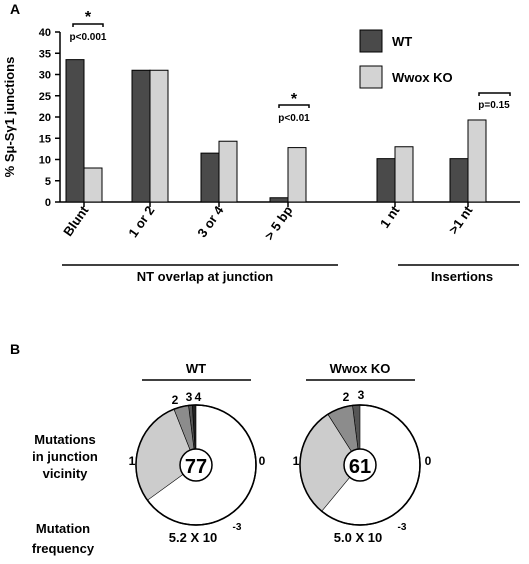 The height and width of the screenshot is (564, 529). I want to click on group-label-nt-overlap: NT overlap at junction, so click(205, 276).